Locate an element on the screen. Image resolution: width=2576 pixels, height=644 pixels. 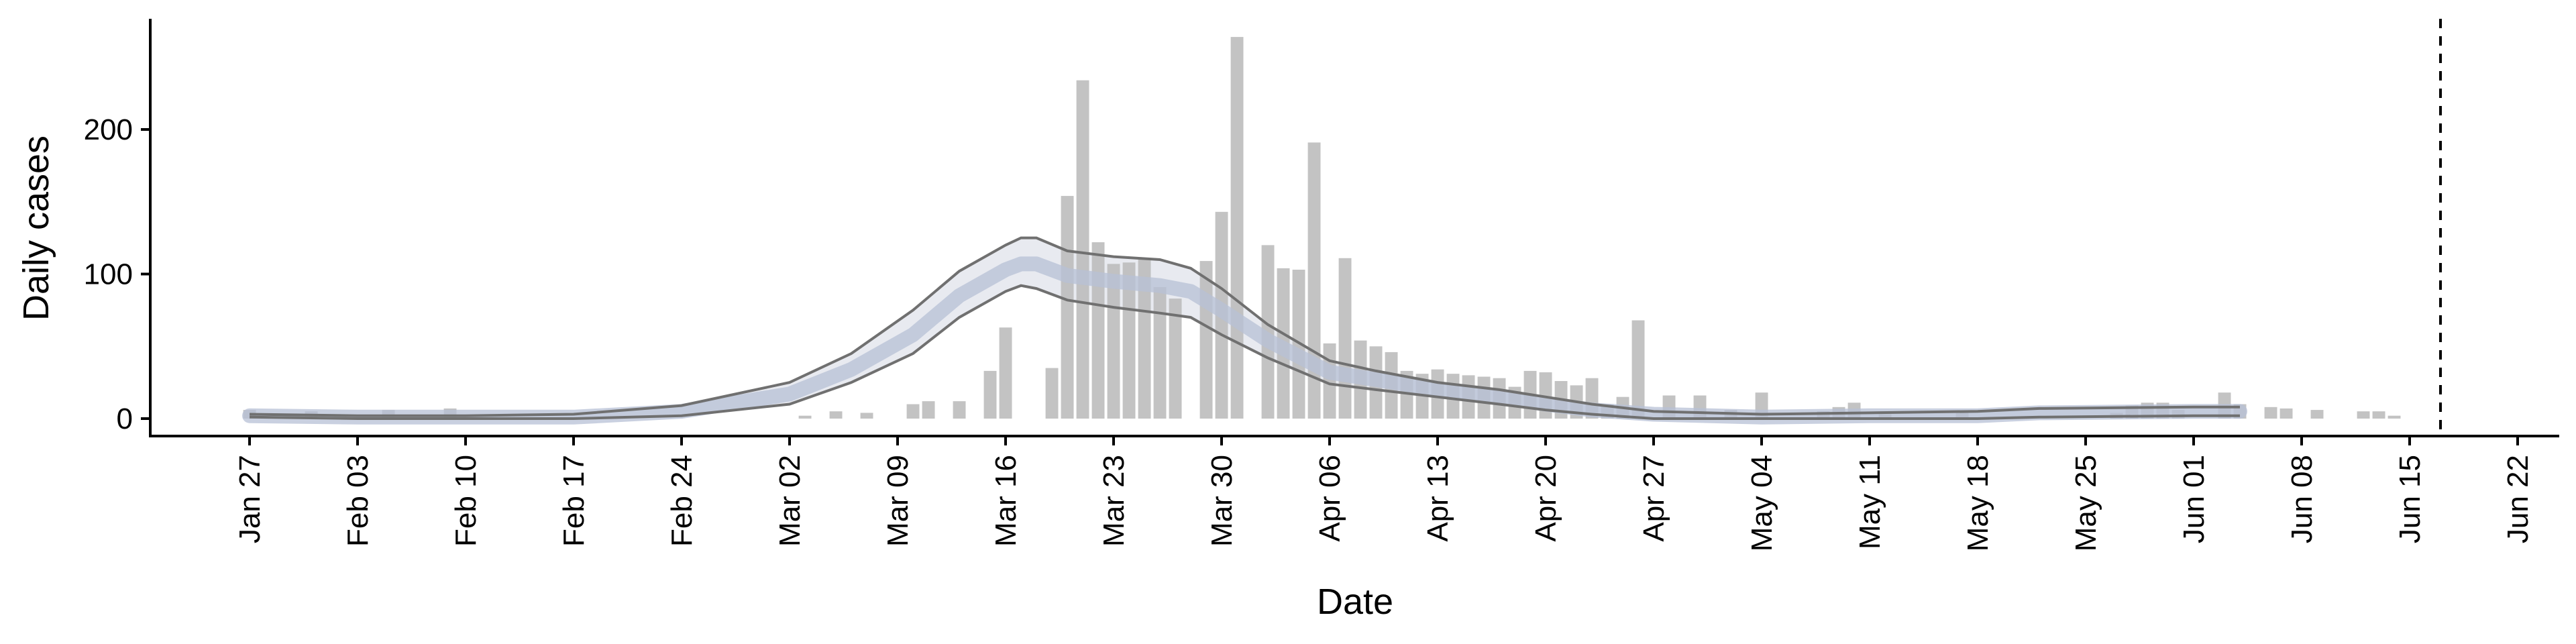
x-tick-label: Feb 10 is located at coordinates (465, 501).